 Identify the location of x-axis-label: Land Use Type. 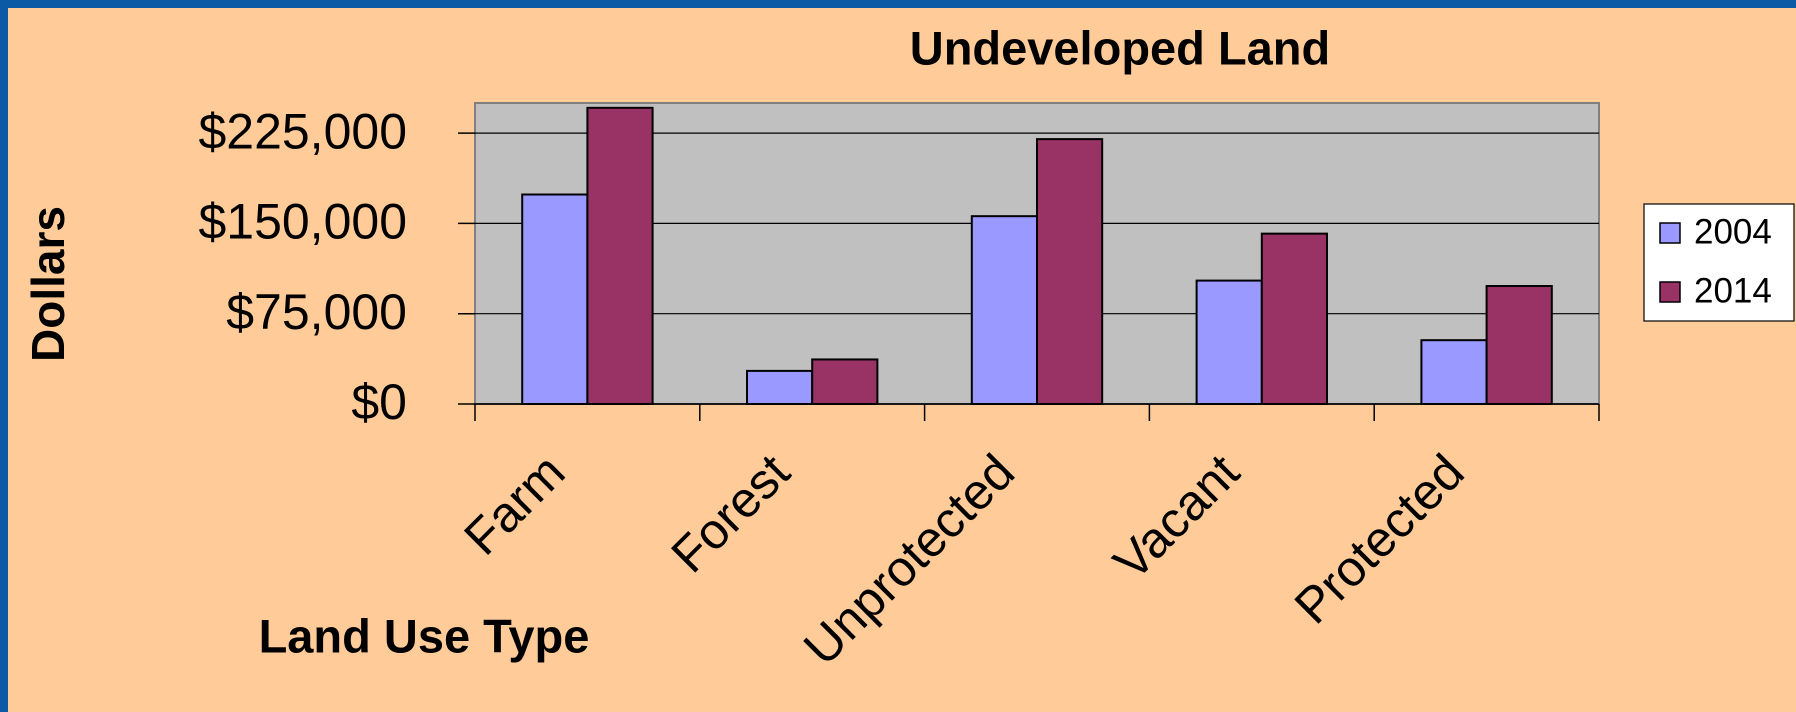
(424, 635).